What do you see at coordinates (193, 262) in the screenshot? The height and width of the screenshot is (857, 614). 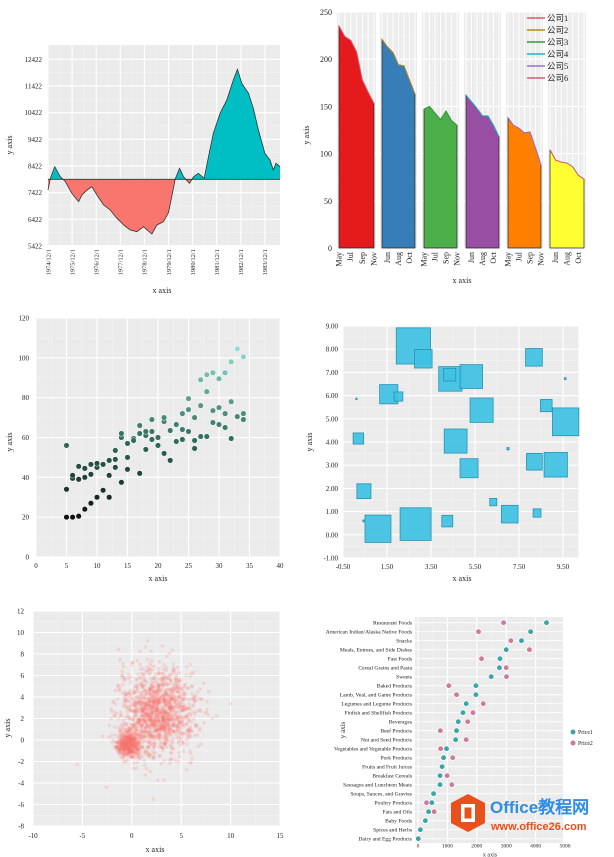 I see `x-tick-label: 1980/12/1` at bounding box center [193, 262].